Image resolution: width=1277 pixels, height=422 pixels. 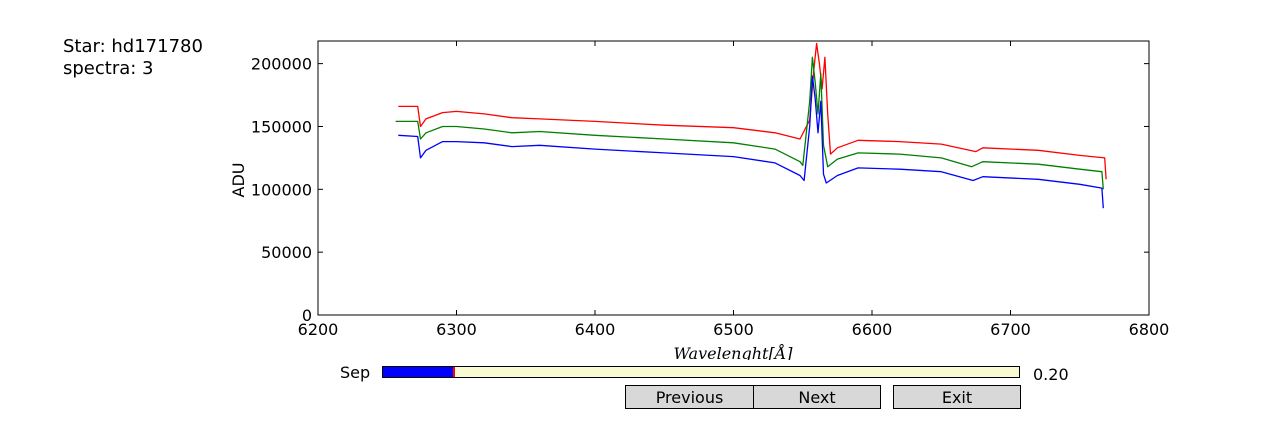 What do you see at coordinates (286, 252) in the screenshot?
I see `y-tick-label: 50000` at bounding box center [286, 252].